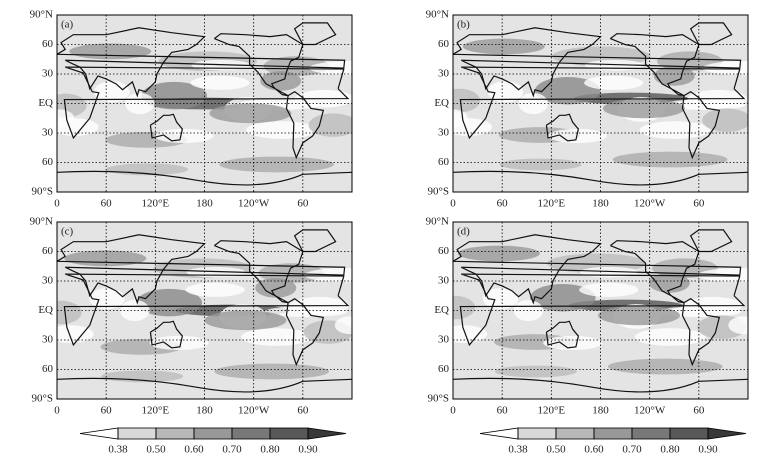 The image size is (768, 472). Describe the element at coordinates (463, 232) in the screenshot. I see `panel-label: (d)` at that location.